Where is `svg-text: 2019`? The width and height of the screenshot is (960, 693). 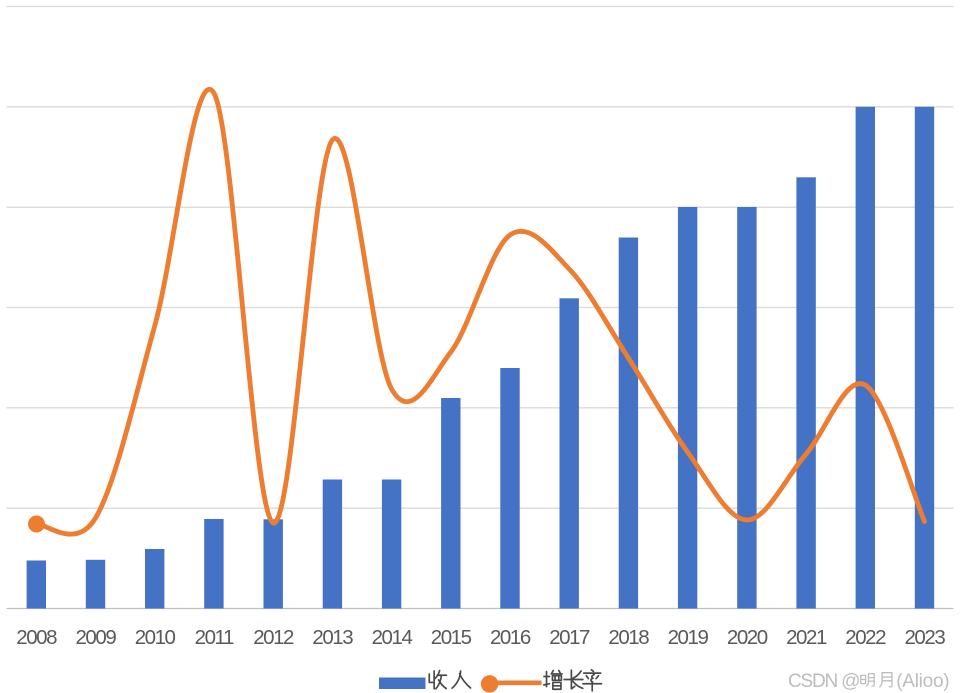 svg-text: 2019 is located at coordinates (688, 637).